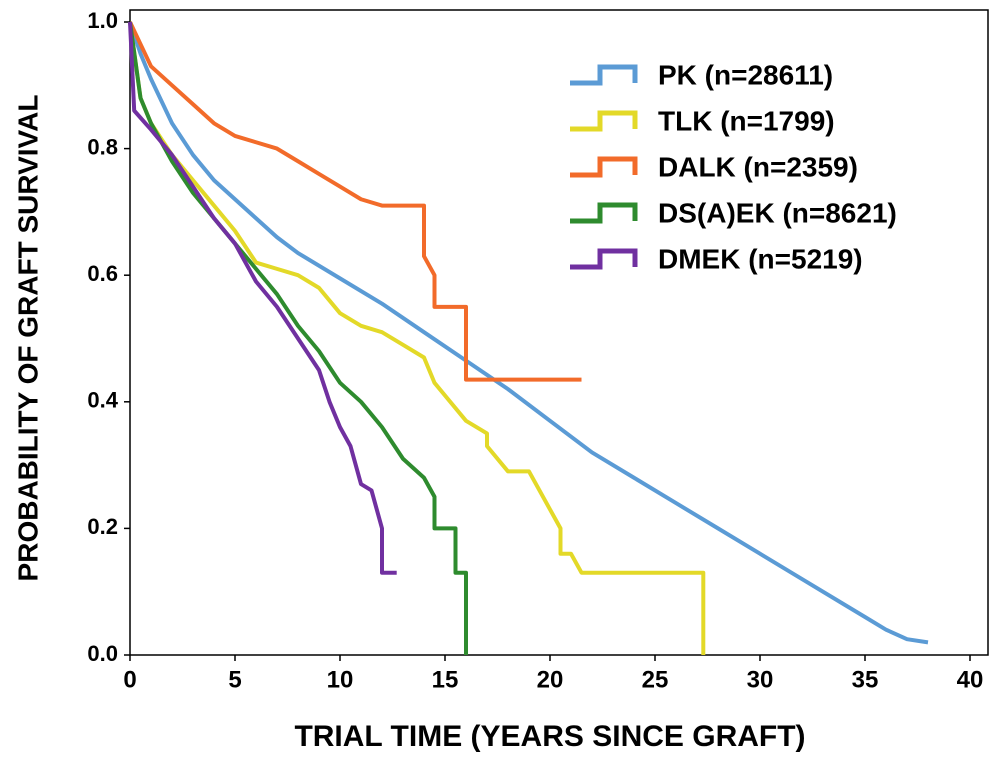 This screenshot has height=761, width=990. What do you see at coordinates (746, 120) in the screenshot?
I see `legend-label: TLK (n=1799)` at bounding box center [746, 120].